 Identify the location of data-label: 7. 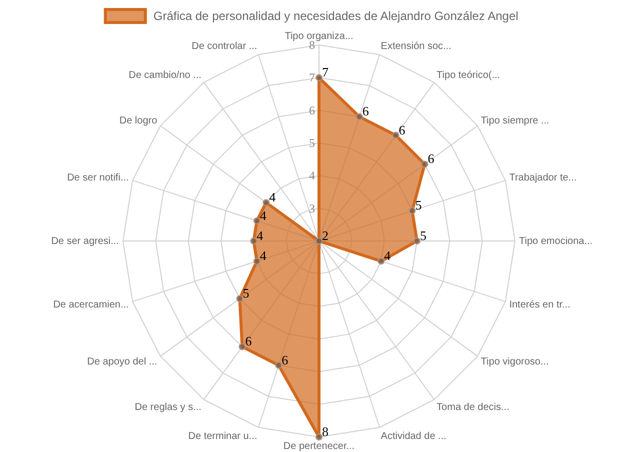
(325, 72).